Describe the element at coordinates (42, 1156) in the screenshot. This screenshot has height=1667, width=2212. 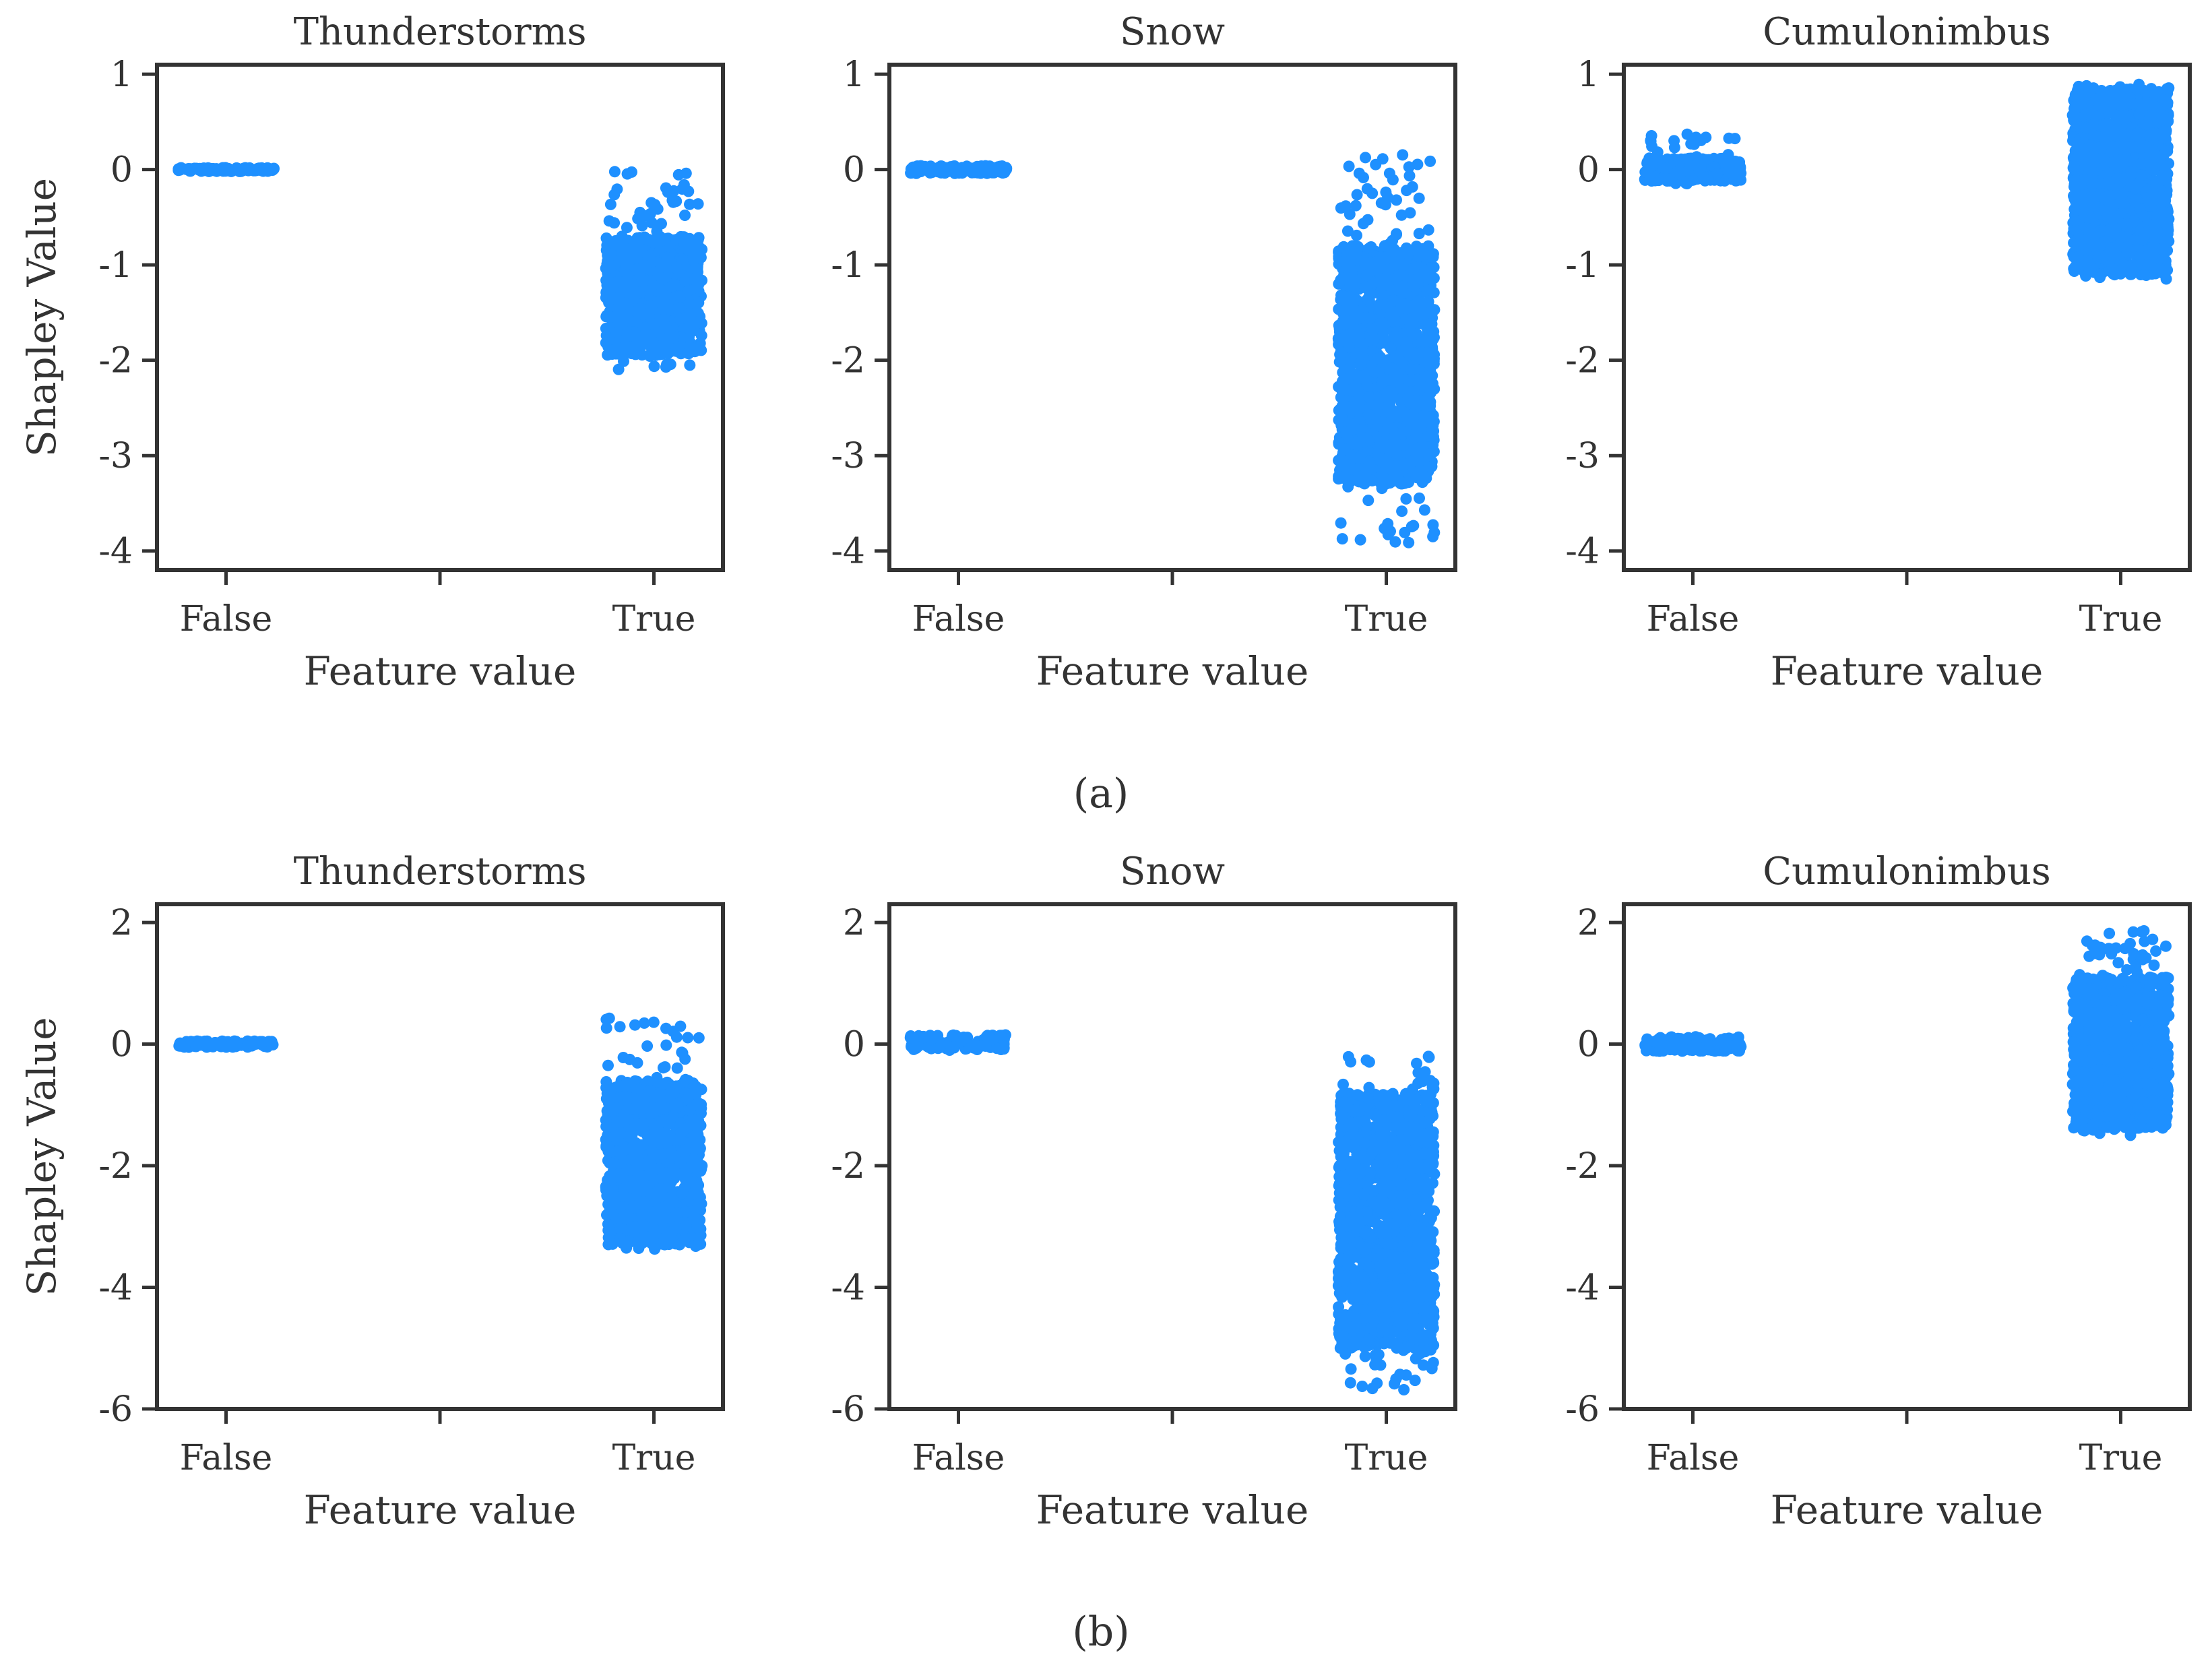
I see `y-axis-label: Shapley Value` at that location.